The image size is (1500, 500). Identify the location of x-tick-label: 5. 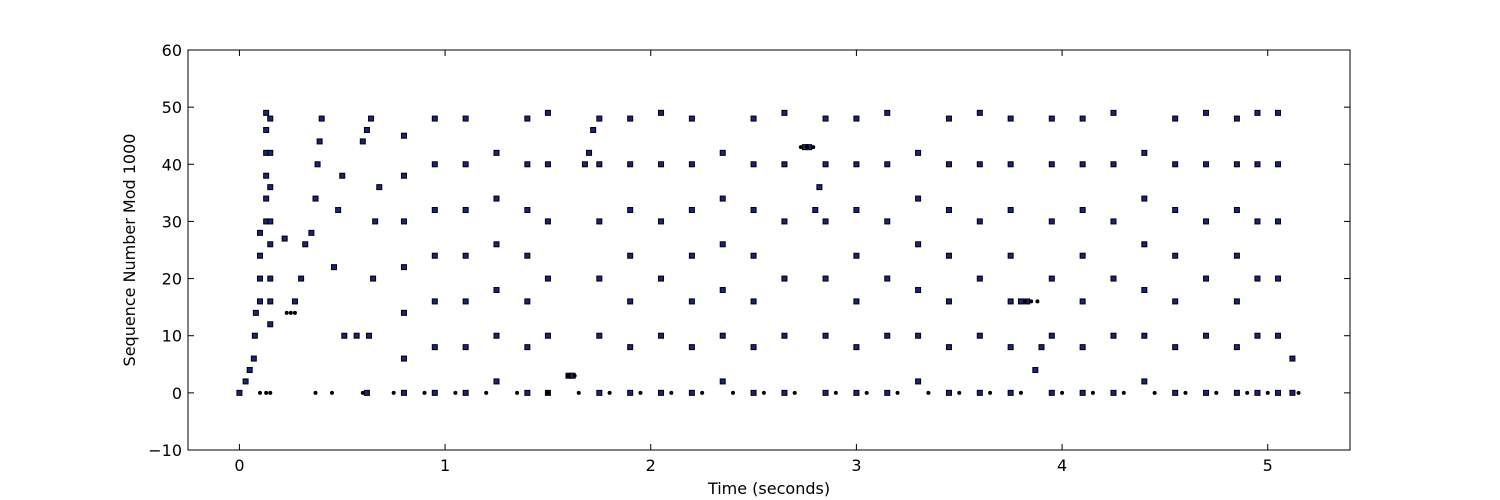
(1268, 465).